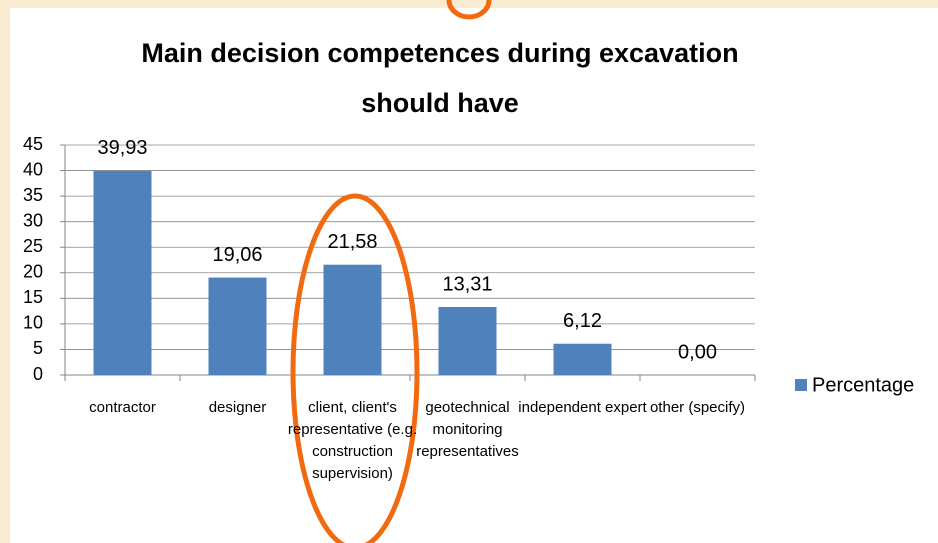 The image size is (938, 543). Describe the element at coordinates (33, 246) in the screenshot. I see `y-tick-label: 25` at that location.